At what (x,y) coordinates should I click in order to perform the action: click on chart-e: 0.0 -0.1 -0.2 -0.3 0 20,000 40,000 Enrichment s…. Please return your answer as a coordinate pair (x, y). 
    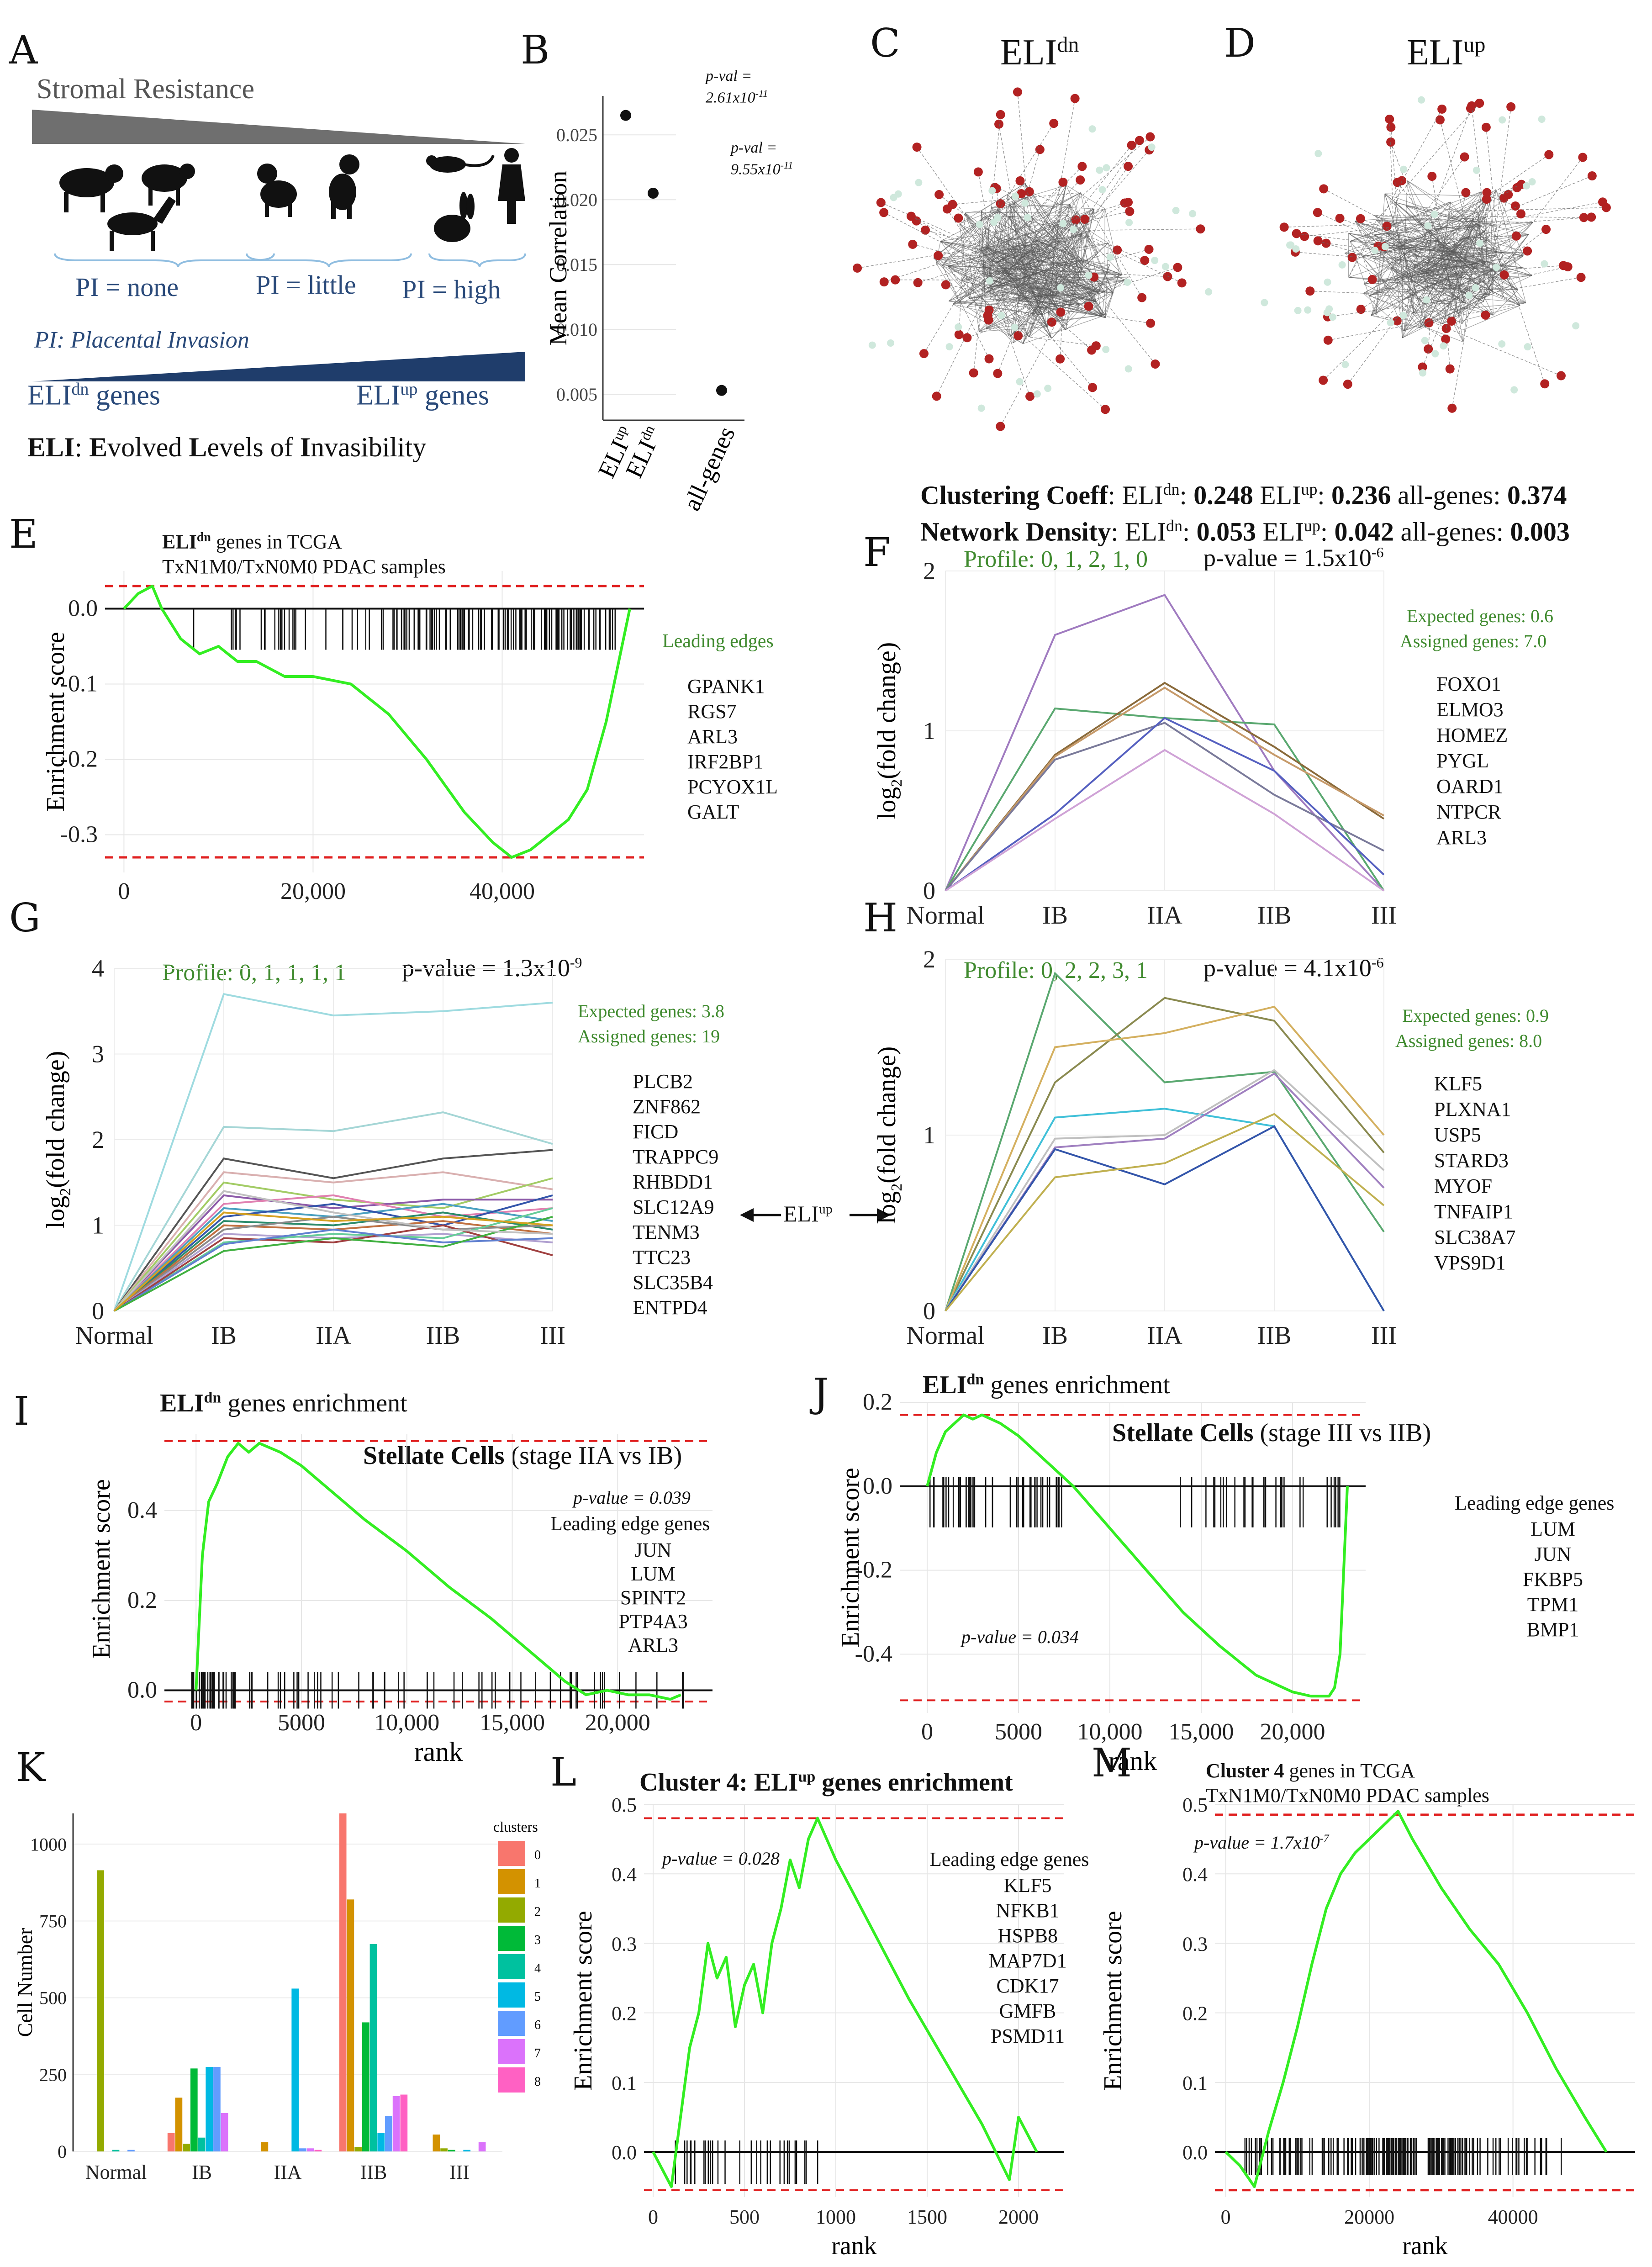
    Looking at the image, I should click on (343, 737).